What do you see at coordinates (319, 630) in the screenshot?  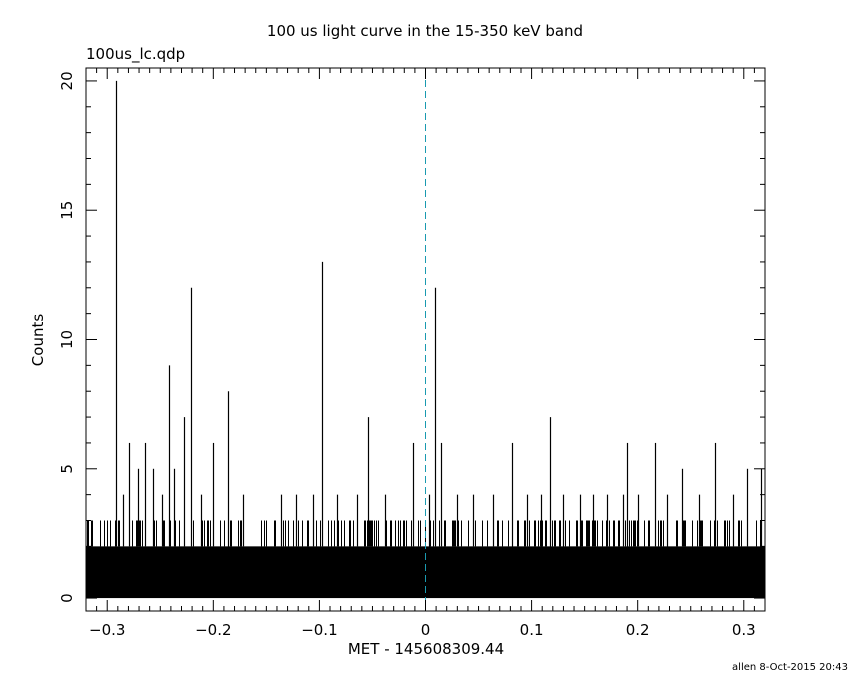 I see `x-tick-label: −0.1` at bounding box center [319, 630].